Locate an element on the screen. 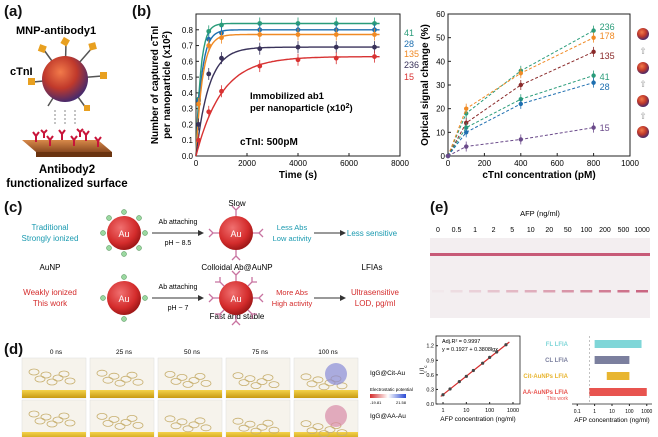 The image size is (658, 437). strip-concentration-label: 0 is located at coordinates (438, 230).